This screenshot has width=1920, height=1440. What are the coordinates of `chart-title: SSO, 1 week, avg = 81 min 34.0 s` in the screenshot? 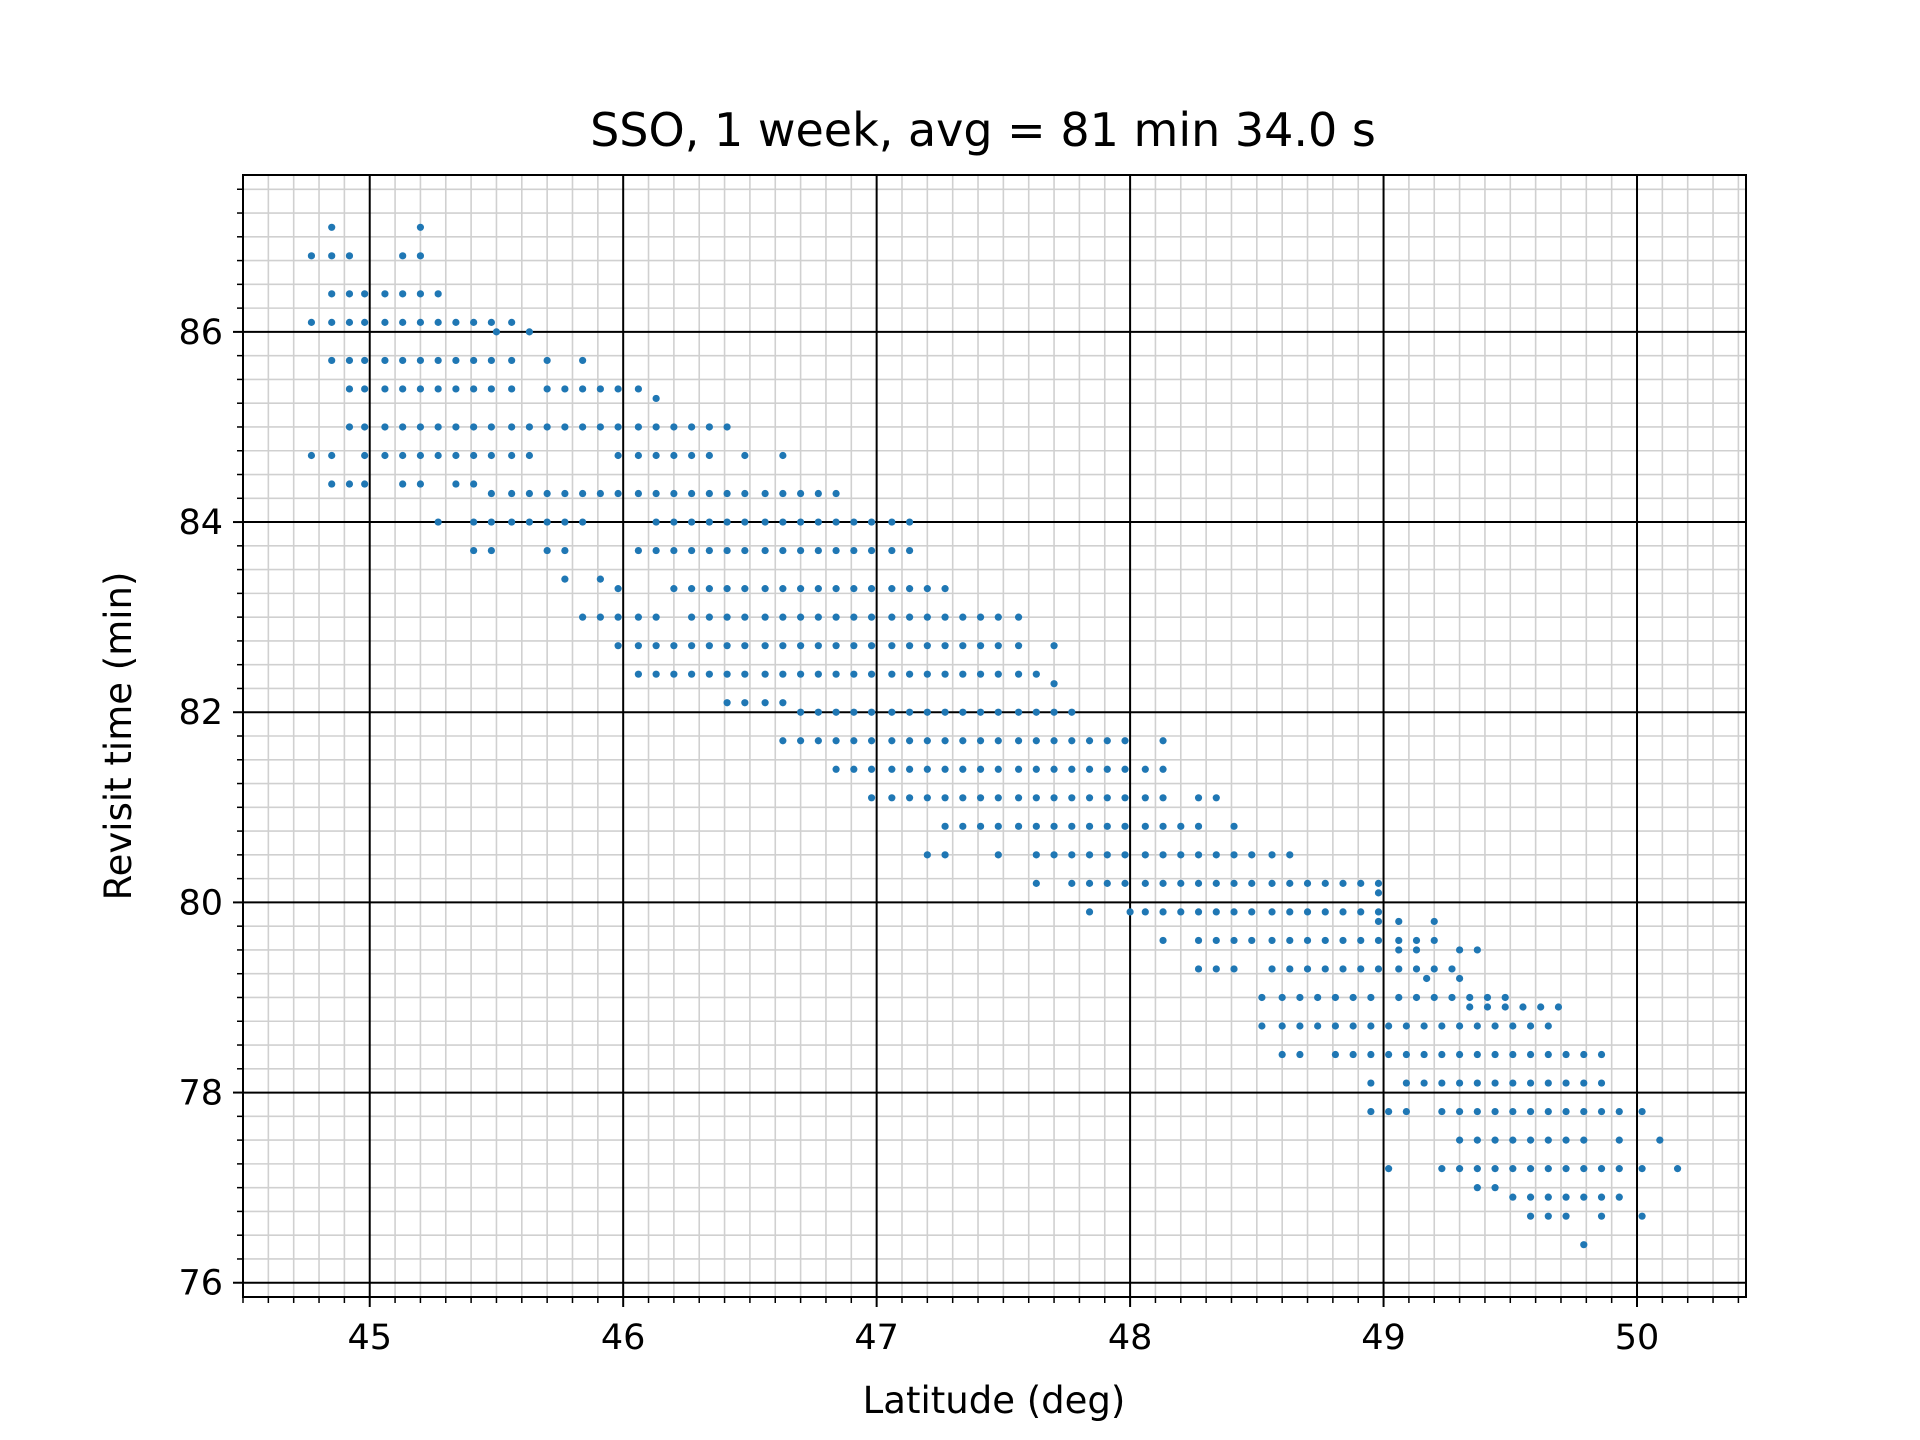 It's located at (983, 130).